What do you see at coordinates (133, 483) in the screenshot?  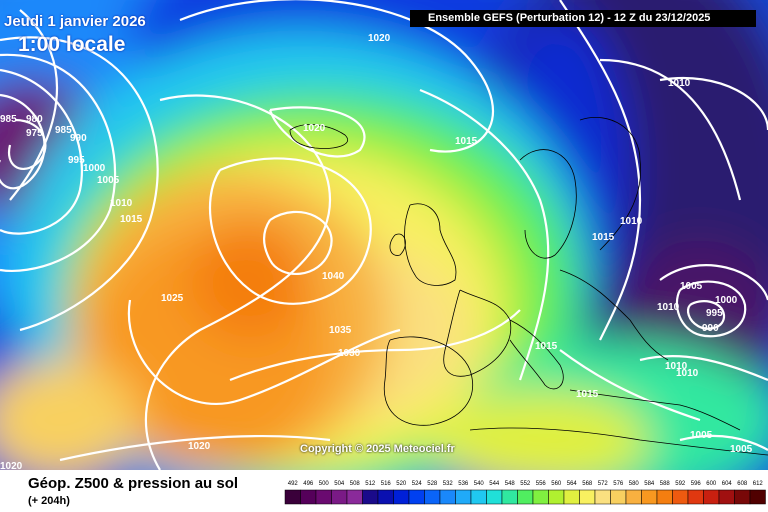 I see `map-title: Géop. Z500 & pression au sol` at bounding box center [133, 483].